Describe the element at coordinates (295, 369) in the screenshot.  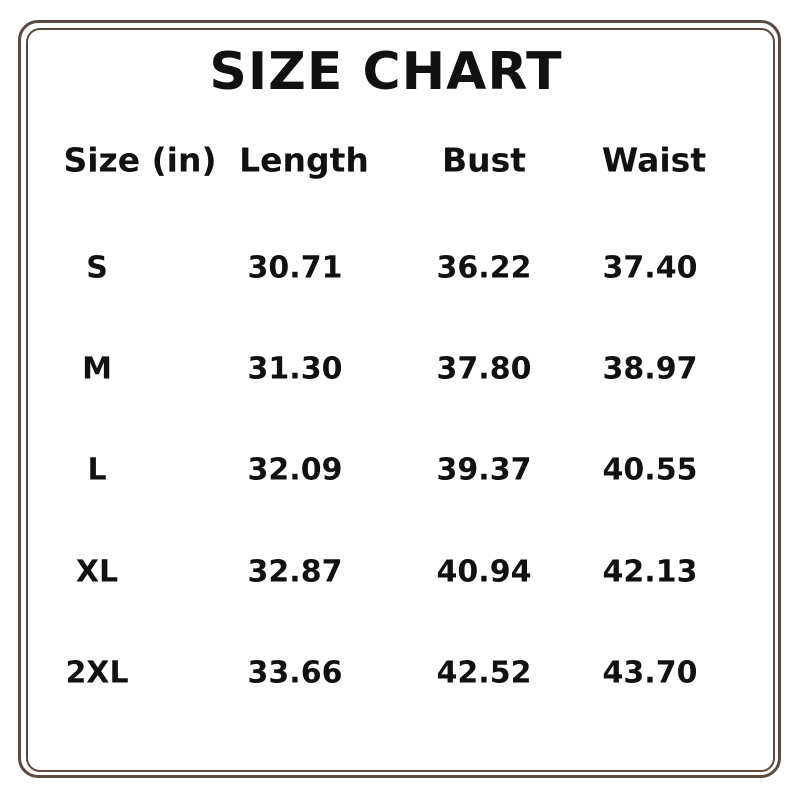
I see `table-cell: 31.30` at that location.